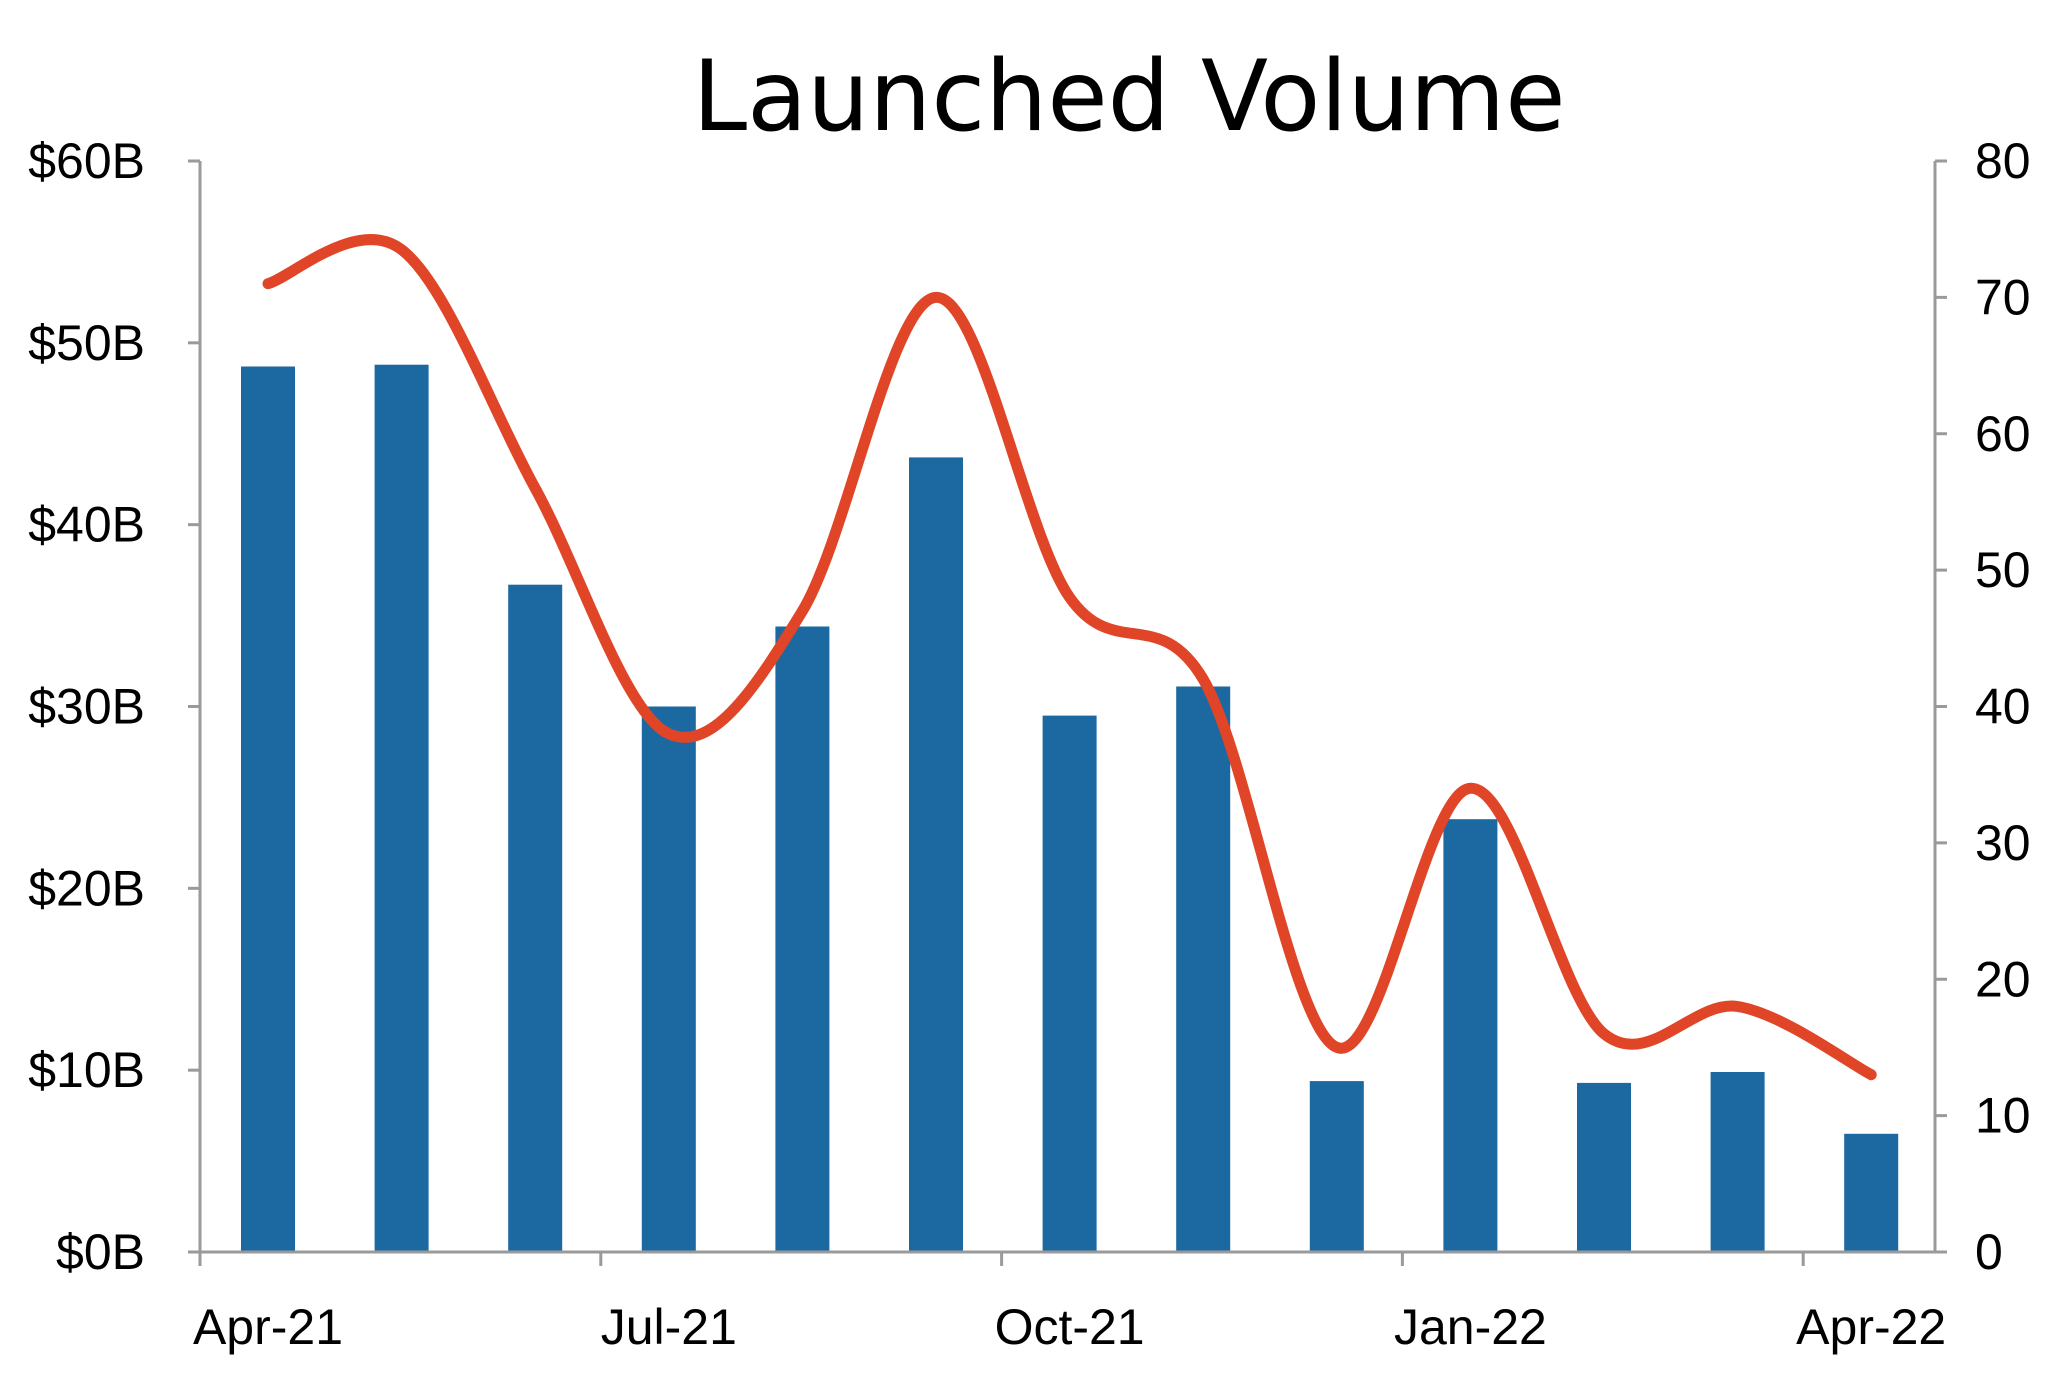 The width and height of the screenshot is (2067, 1375). Describe the element at coordinates (100, 1252) in the screenshot. I see `left-y-tick-label: $0B` at that location.